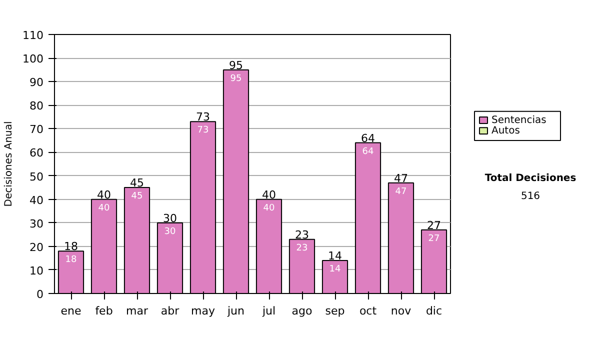  I want to click on annotation: 27, so click(434, 239).